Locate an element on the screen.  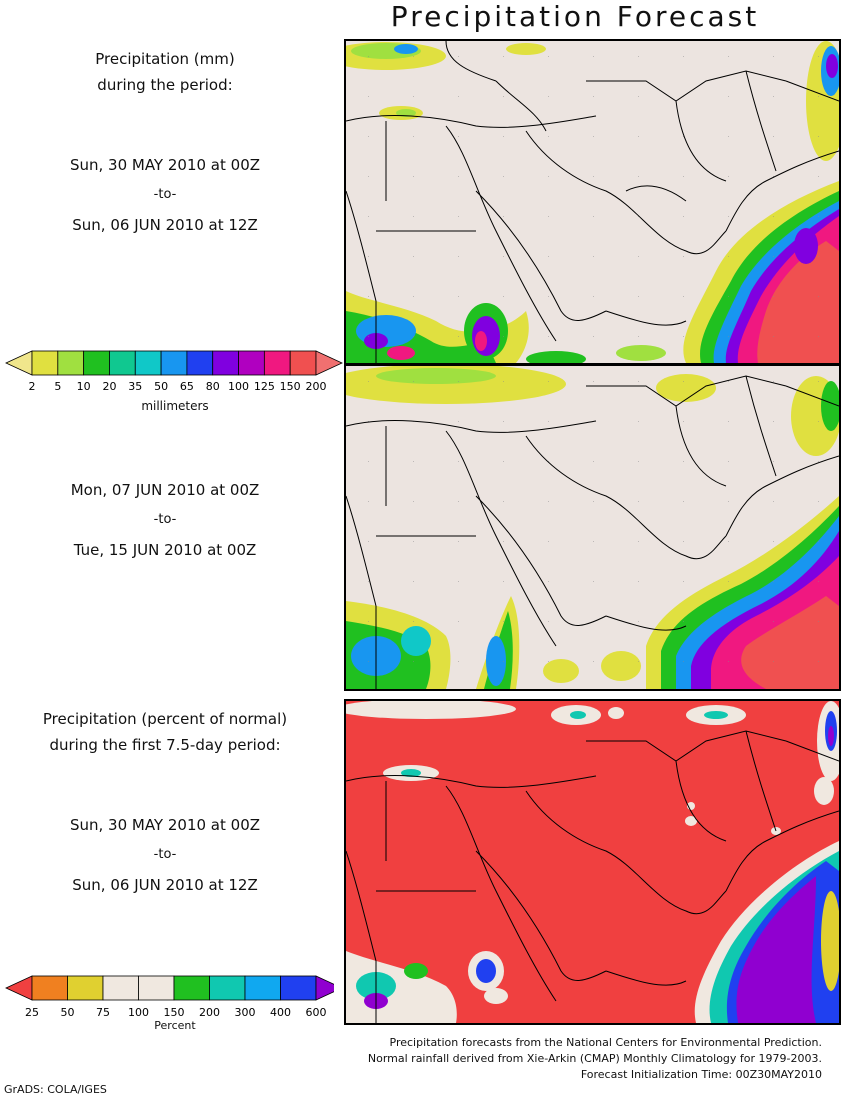
mm-legend-tick-label: 150 is located at coordinates (290, 386).